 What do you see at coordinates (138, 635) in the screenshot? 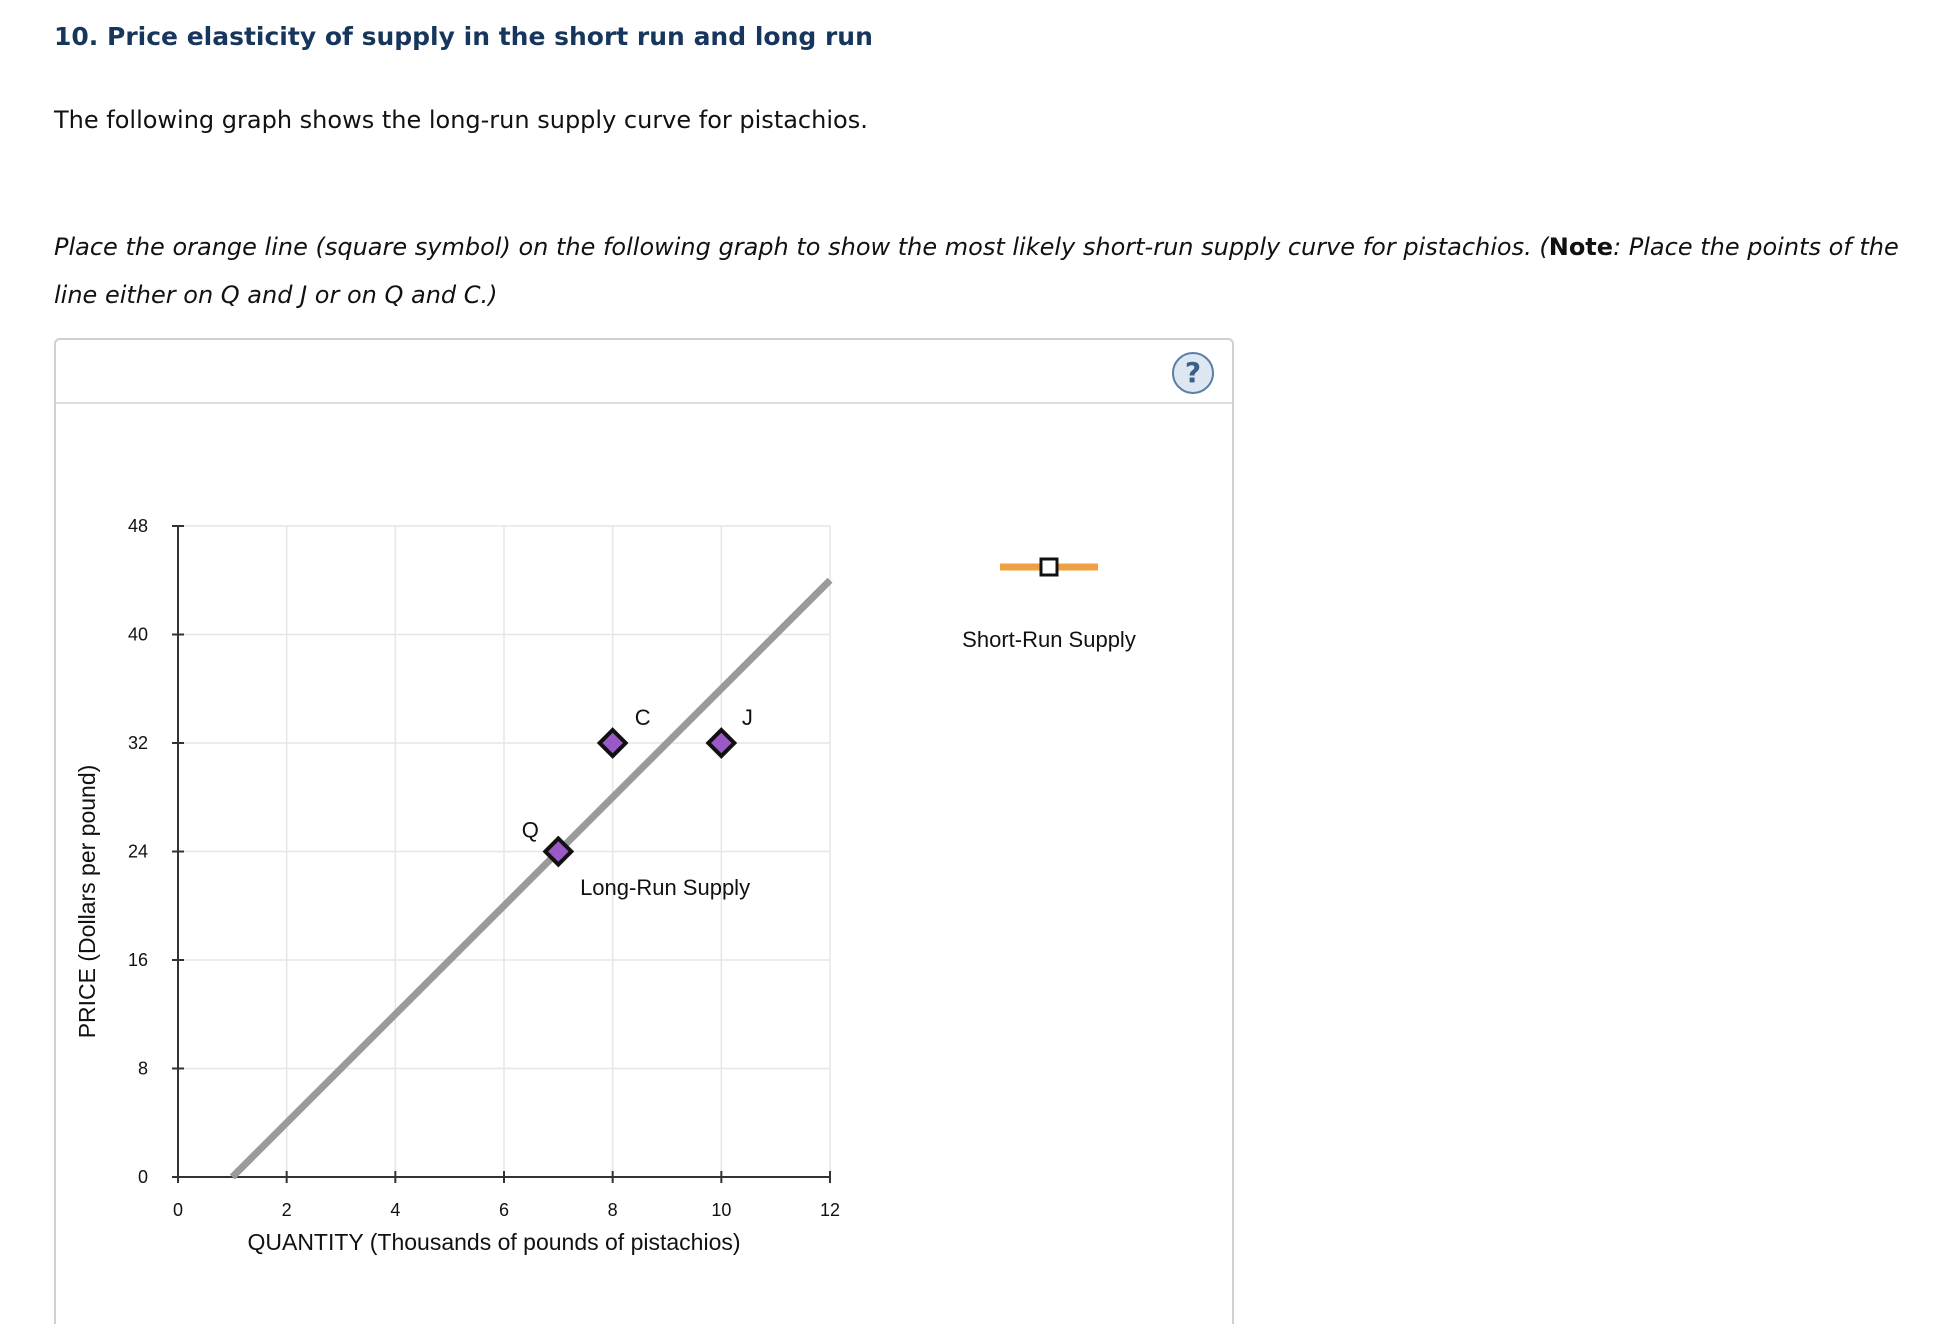
I see `y-tick-label: 40` at bounding box center [138, 635].